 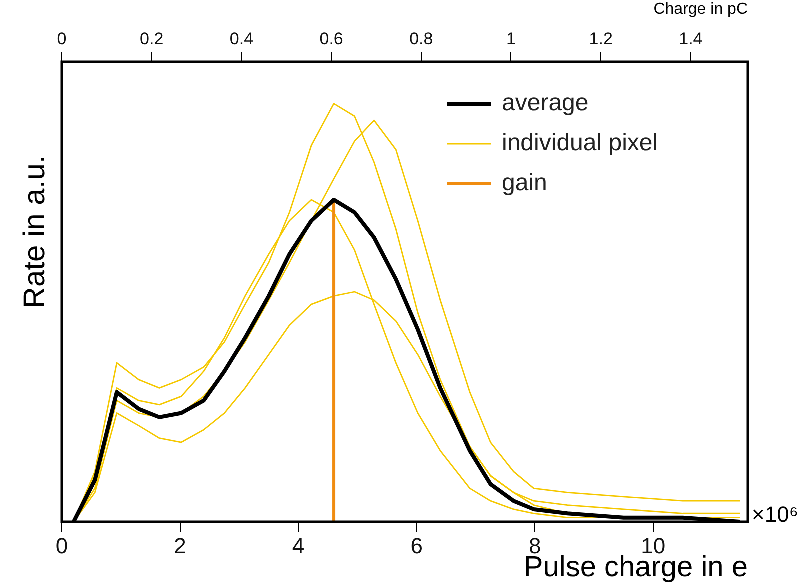 What do you see at coordinates (580, 143) in the screenshot?
I see `legend-label: individual pixel` at bounding box center [580, 143].